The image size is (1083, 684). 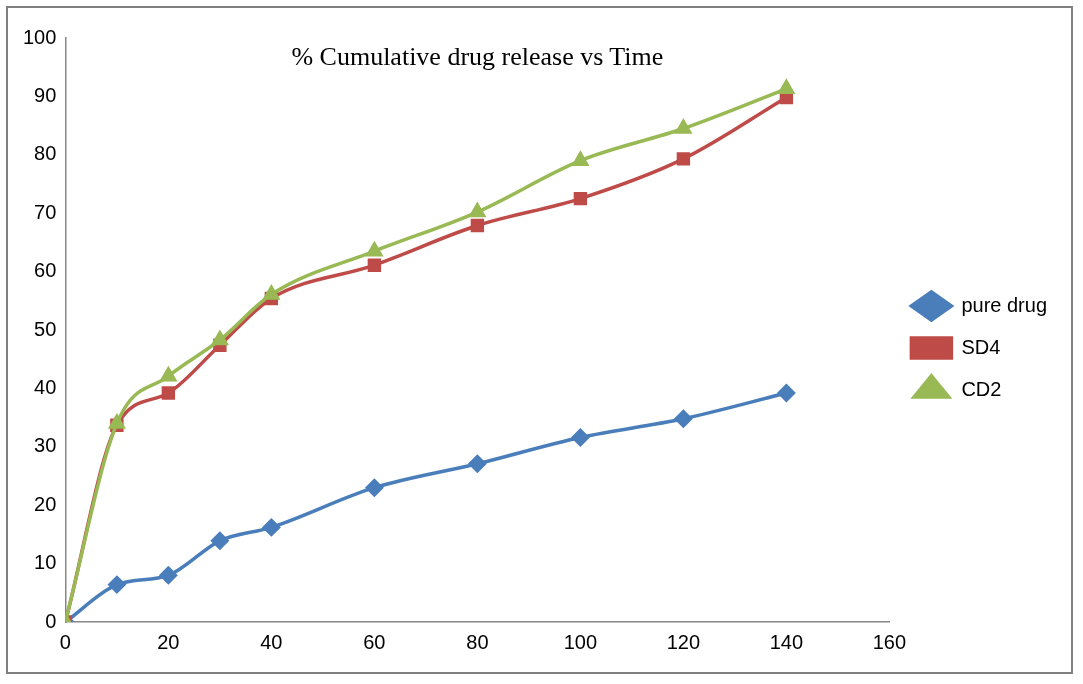 What do you see at coordinates (45, 94) in the screenshot?
I see `y-tick-label: 90` at bounding box center [45, 94].